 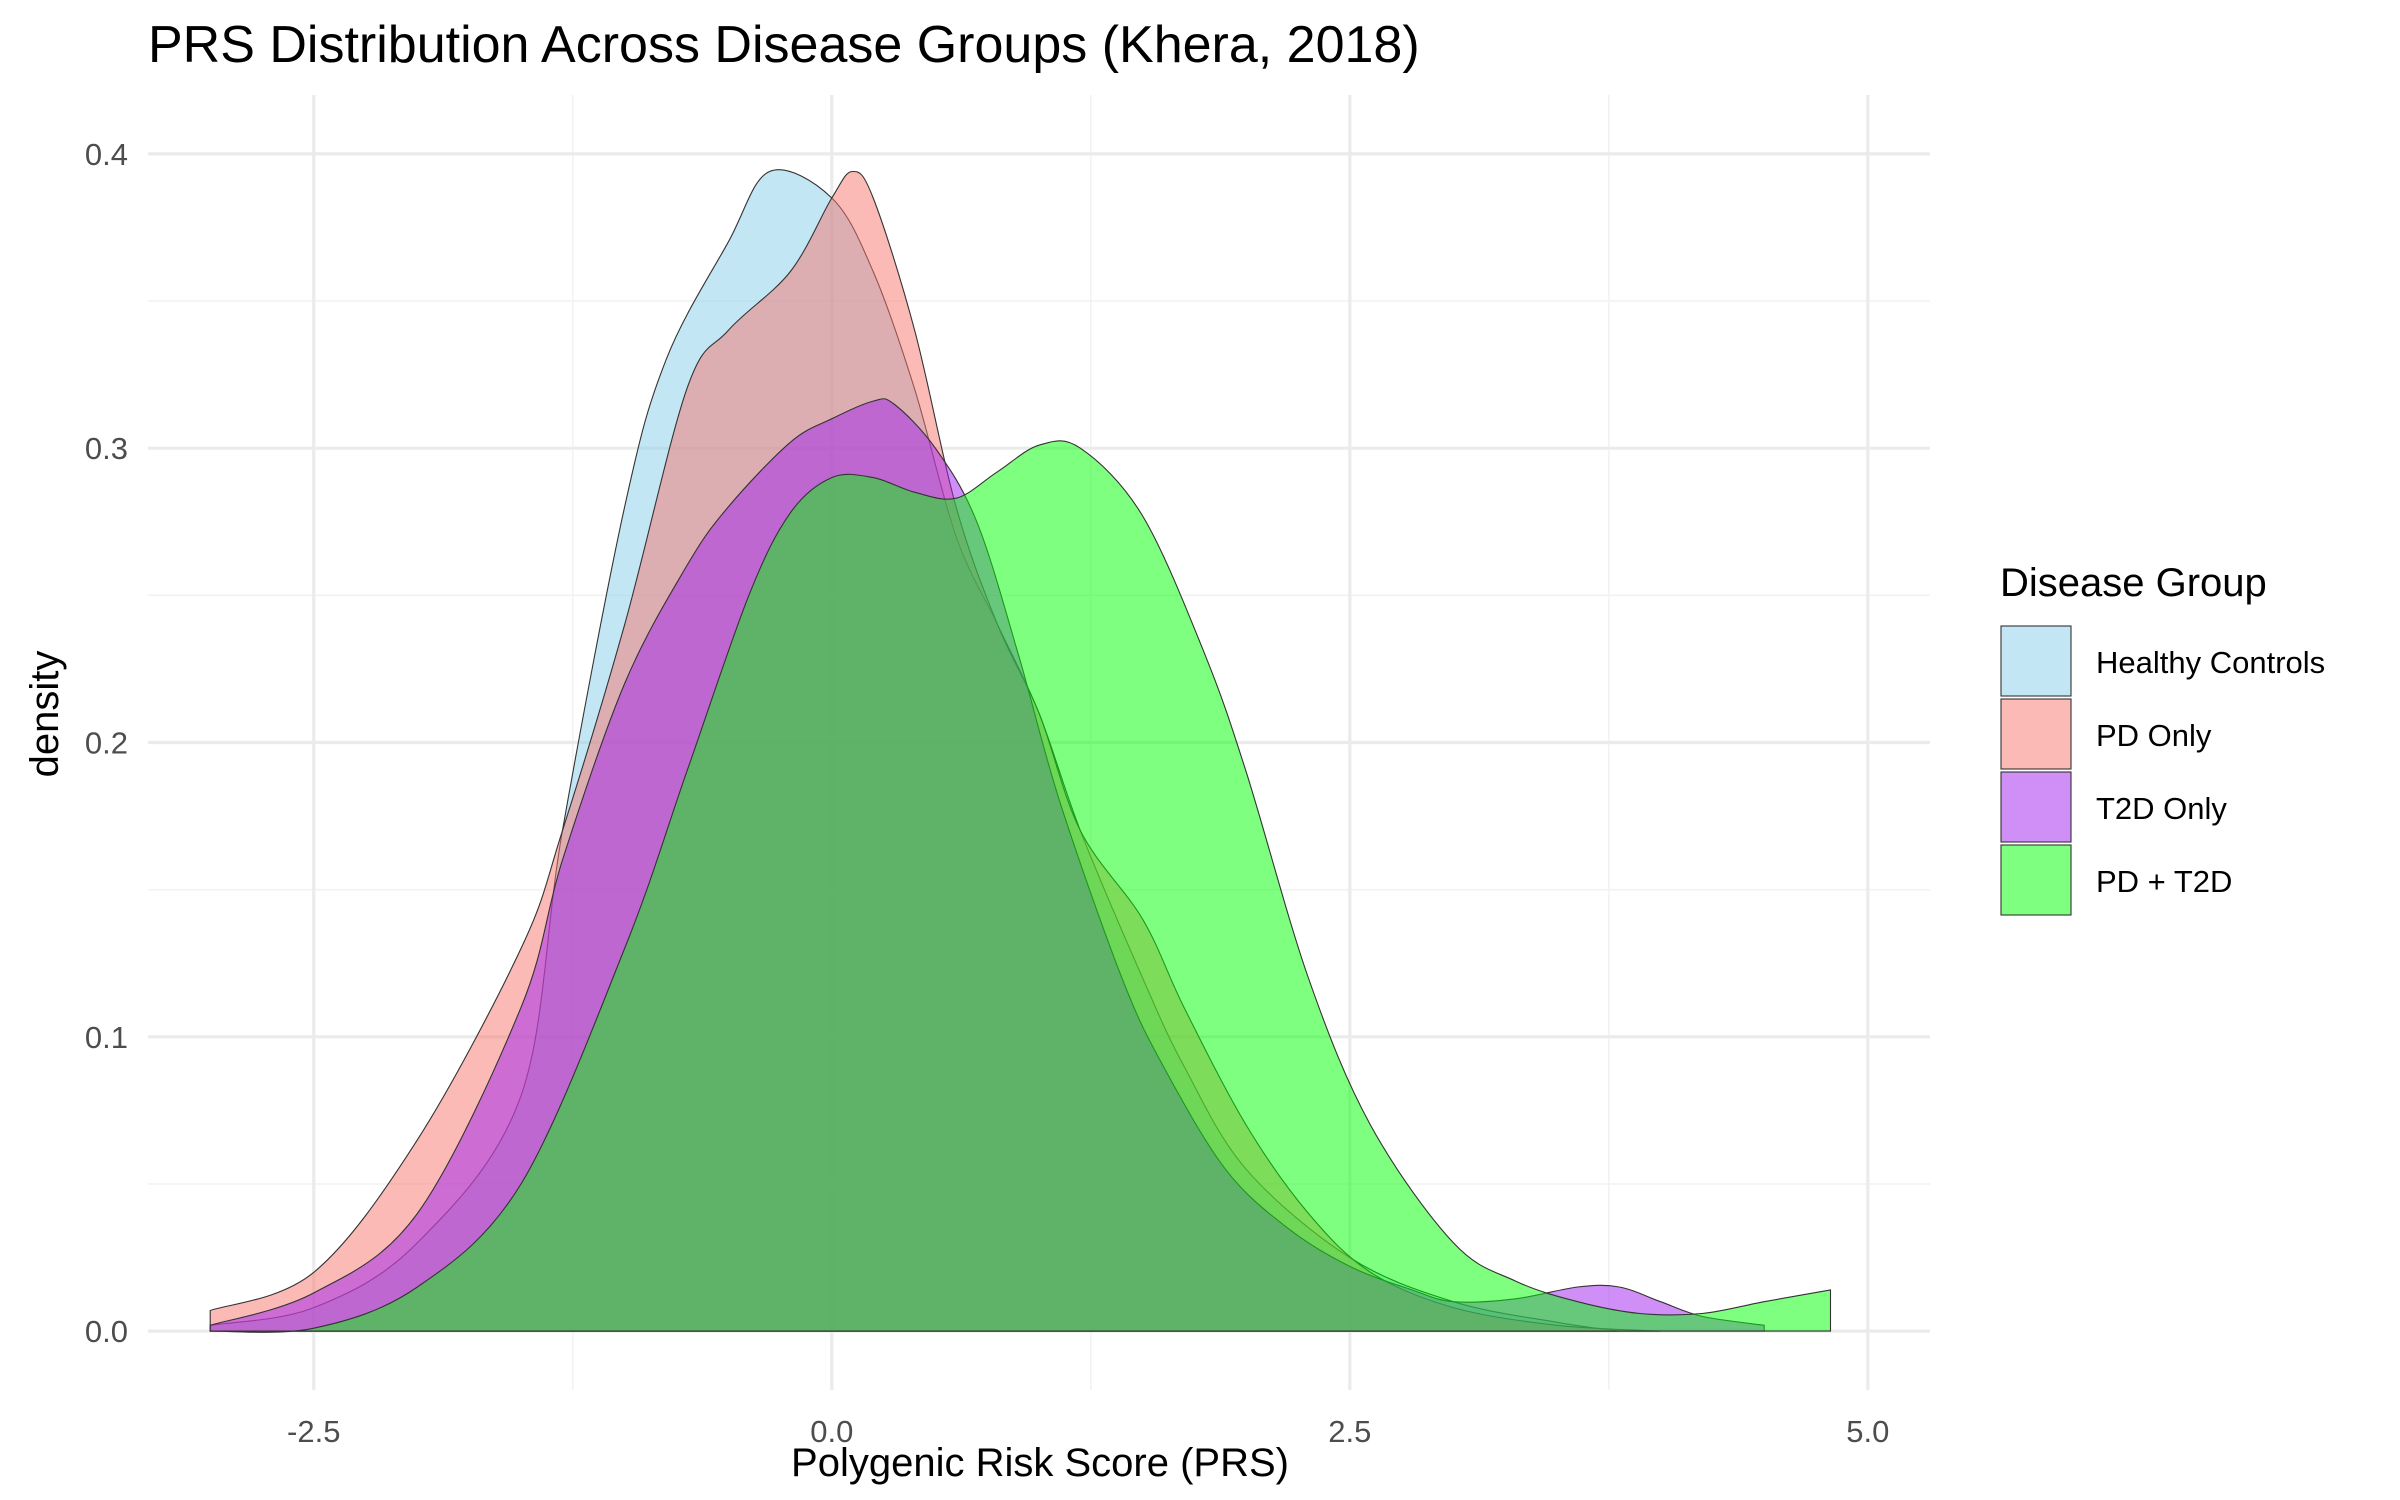 I want to click on legend-item-pd-only: PD Only, so click(x=2106, y=734).